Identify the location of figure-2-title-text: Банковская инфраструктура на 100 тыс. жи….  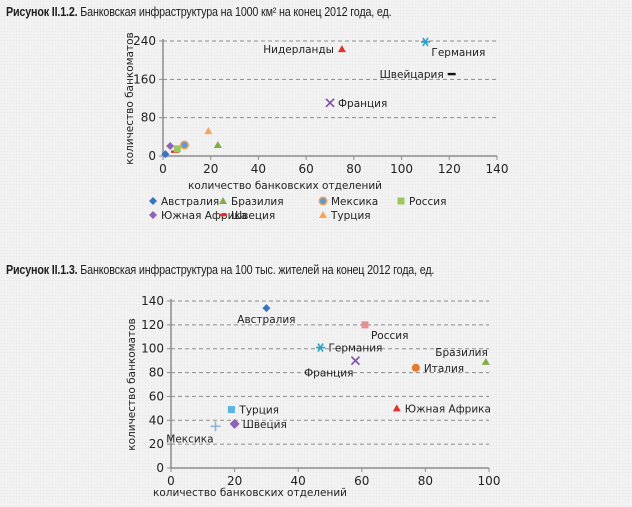
(256, 270).